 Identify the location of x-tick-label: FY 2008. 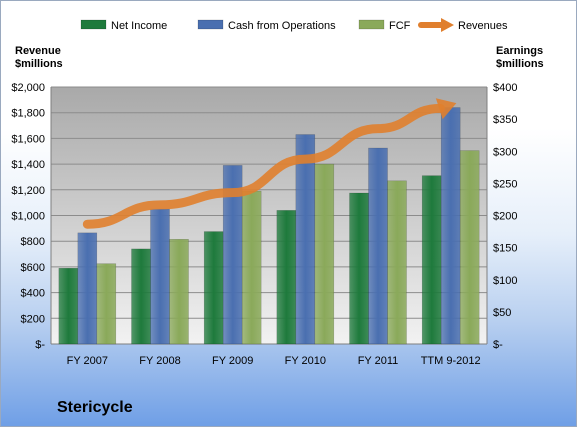
(159, 361).